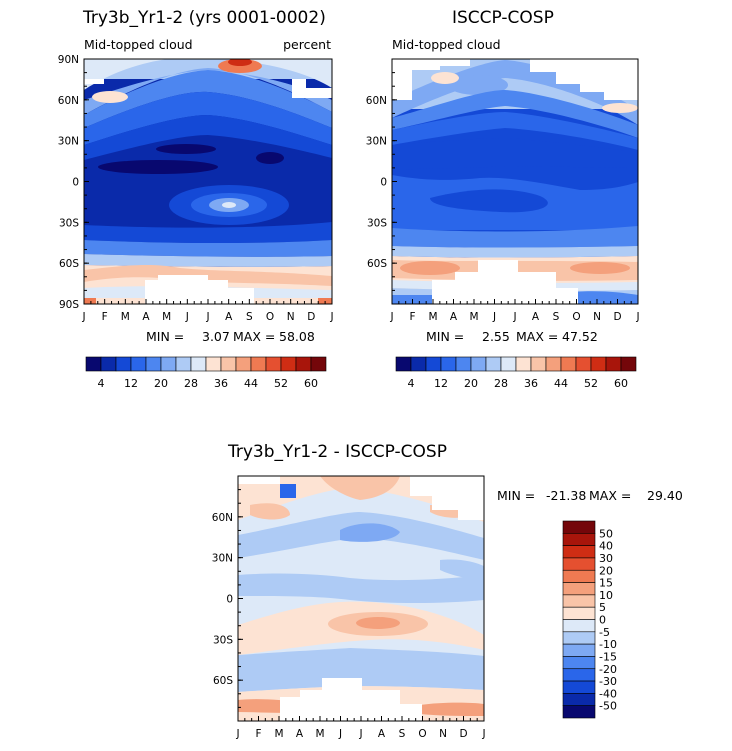  Describe the element at coordinates (566, 495) in the screenshot. I see `panel3-min-value: -21.38` at that location.